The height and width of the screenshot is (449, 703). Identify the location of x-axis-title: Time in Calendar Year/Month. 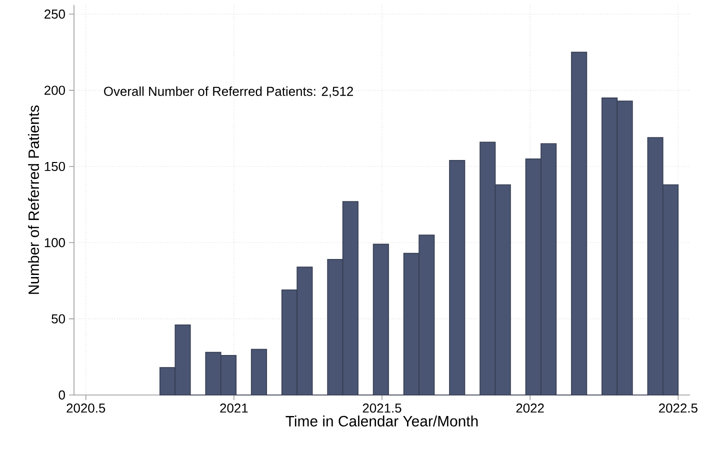
(382, 421).